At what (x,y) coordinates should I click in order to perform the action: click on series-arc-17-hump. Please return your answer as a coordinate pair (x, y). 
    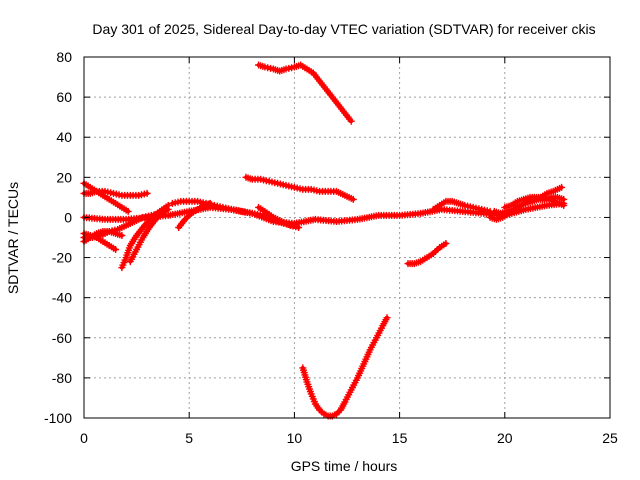
    Looking at the image, I should click on (461, 206).